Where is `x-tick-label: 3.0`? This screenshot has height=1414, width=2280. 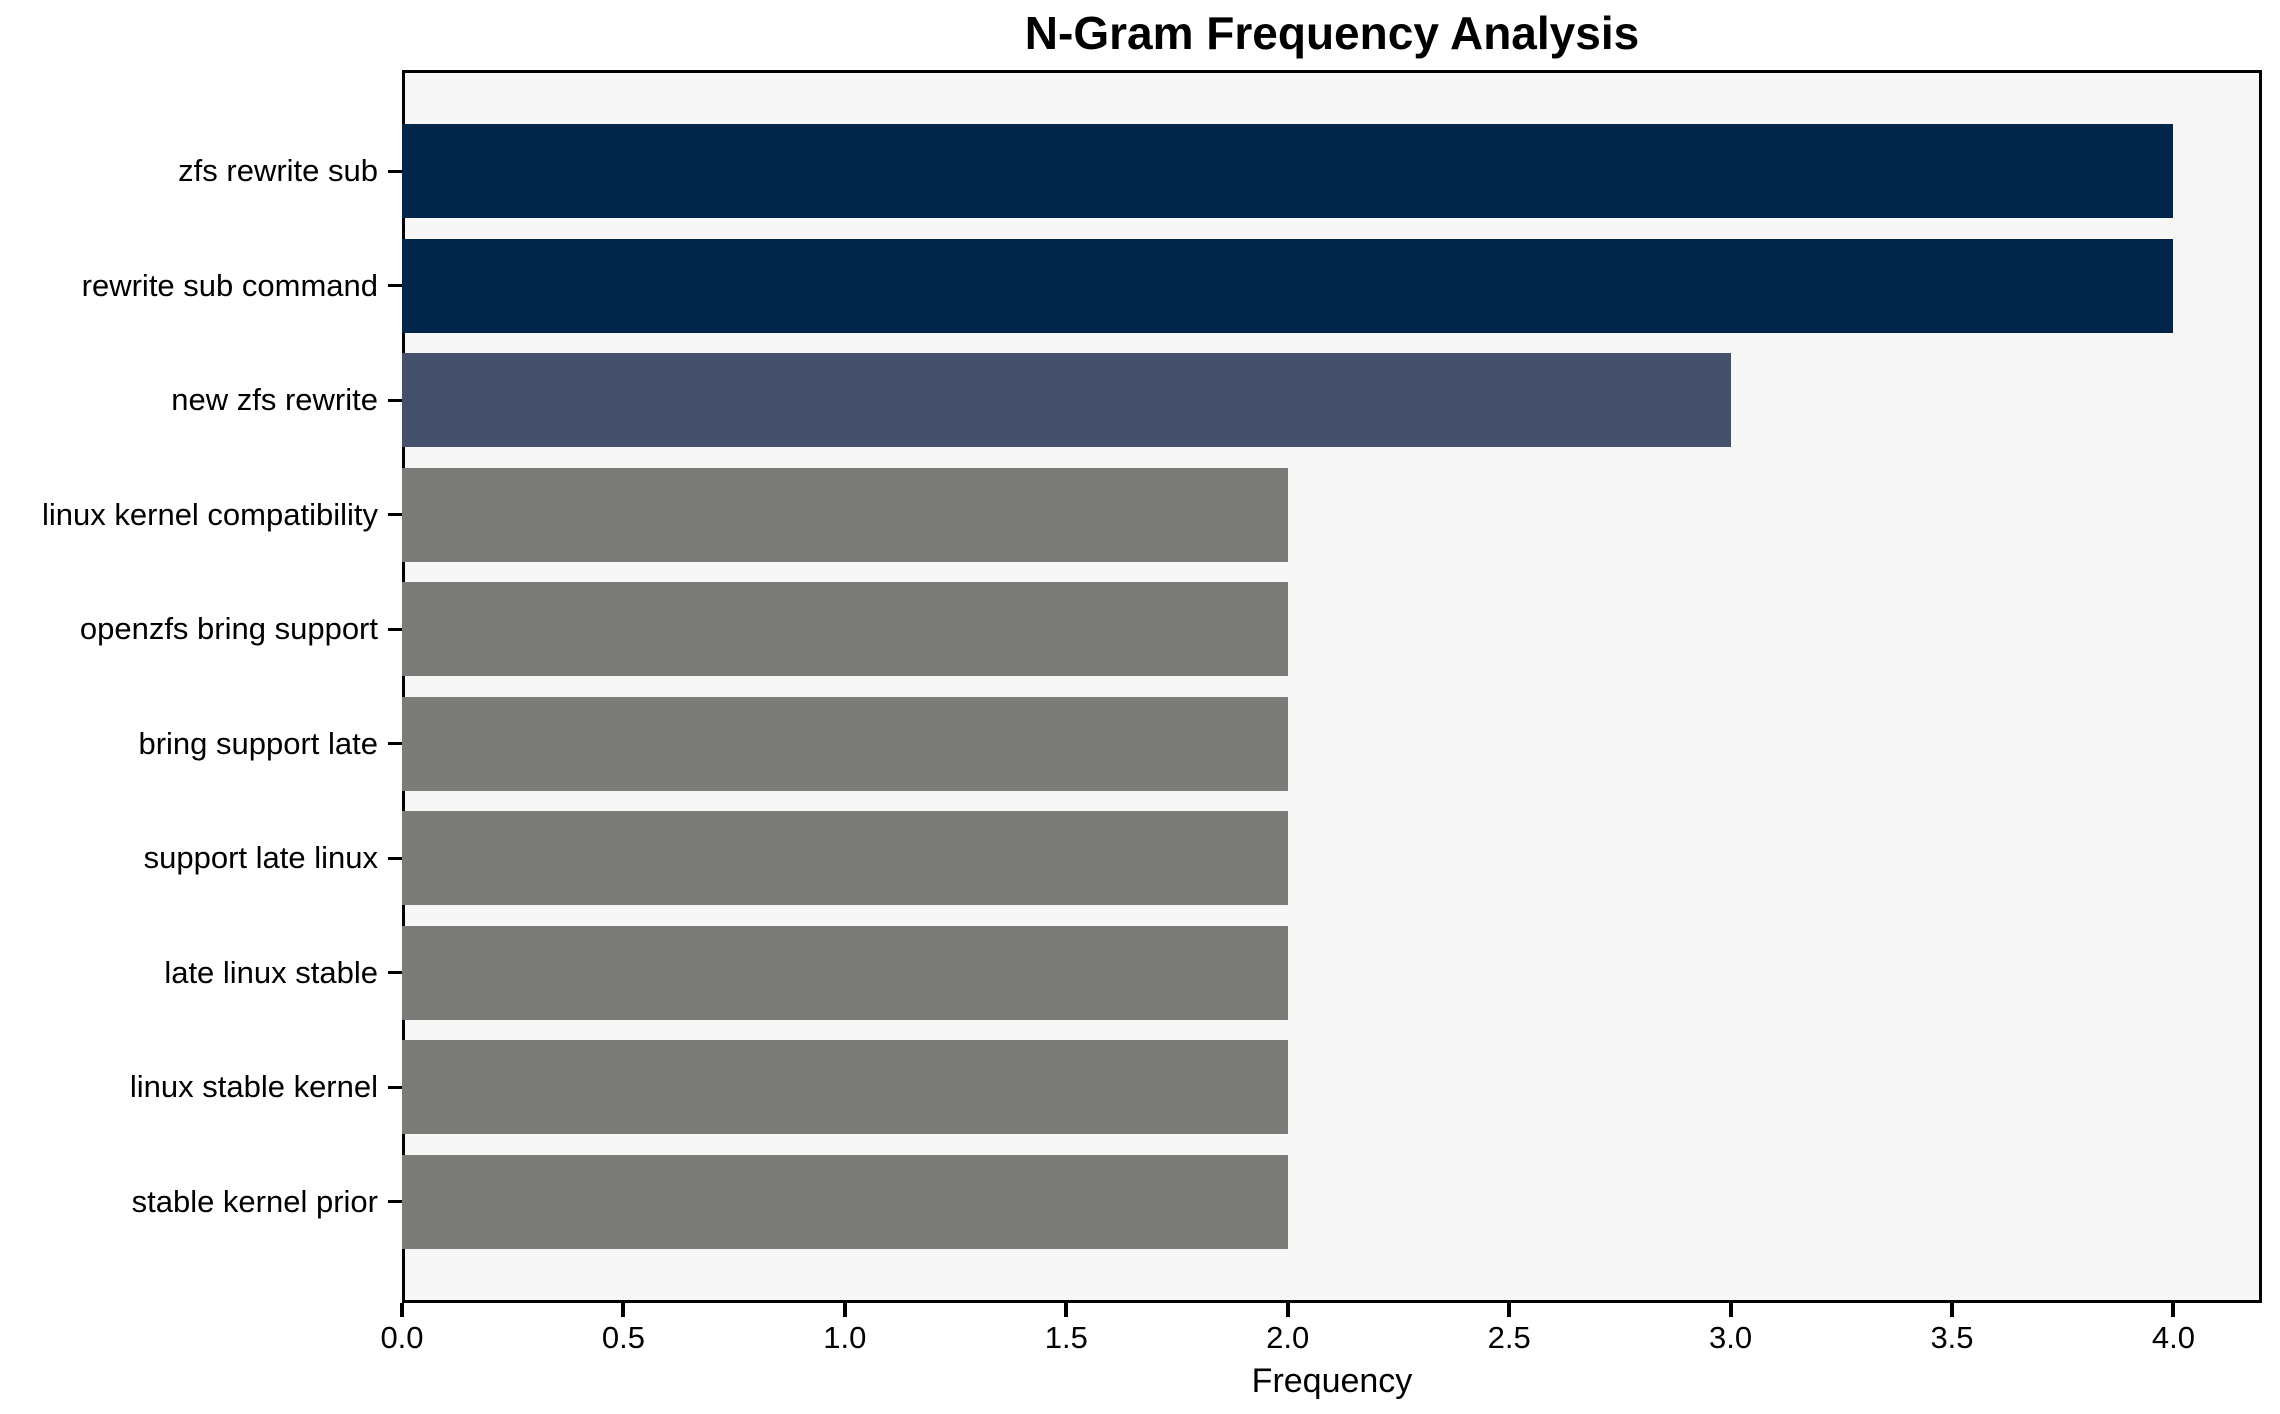
x-tick-label: 3.0 is located at coordinates (1731, 1337).